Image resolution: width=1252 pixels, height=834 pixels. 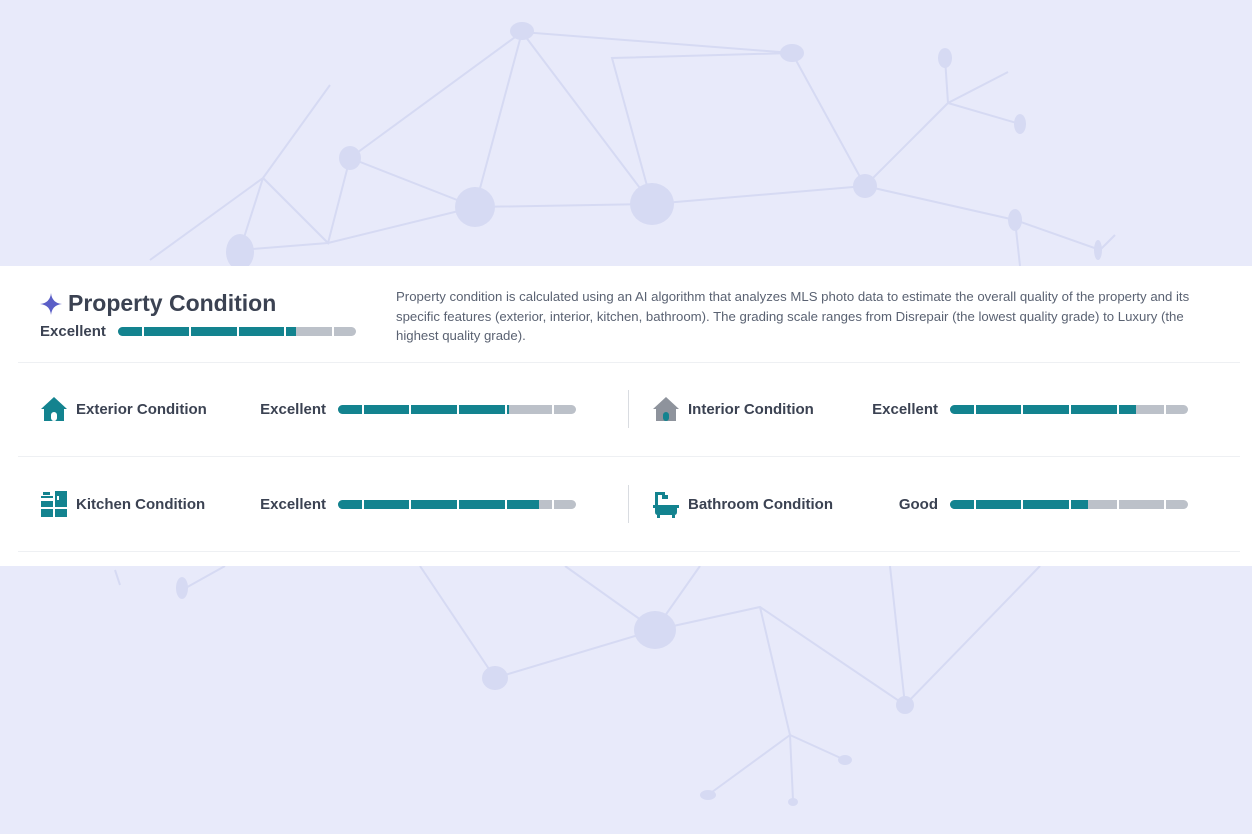 What do you see at coordinates (751, 409) in the screenshot?
I see `feature-label: Interior Condition` at bounding box center [751, 409].